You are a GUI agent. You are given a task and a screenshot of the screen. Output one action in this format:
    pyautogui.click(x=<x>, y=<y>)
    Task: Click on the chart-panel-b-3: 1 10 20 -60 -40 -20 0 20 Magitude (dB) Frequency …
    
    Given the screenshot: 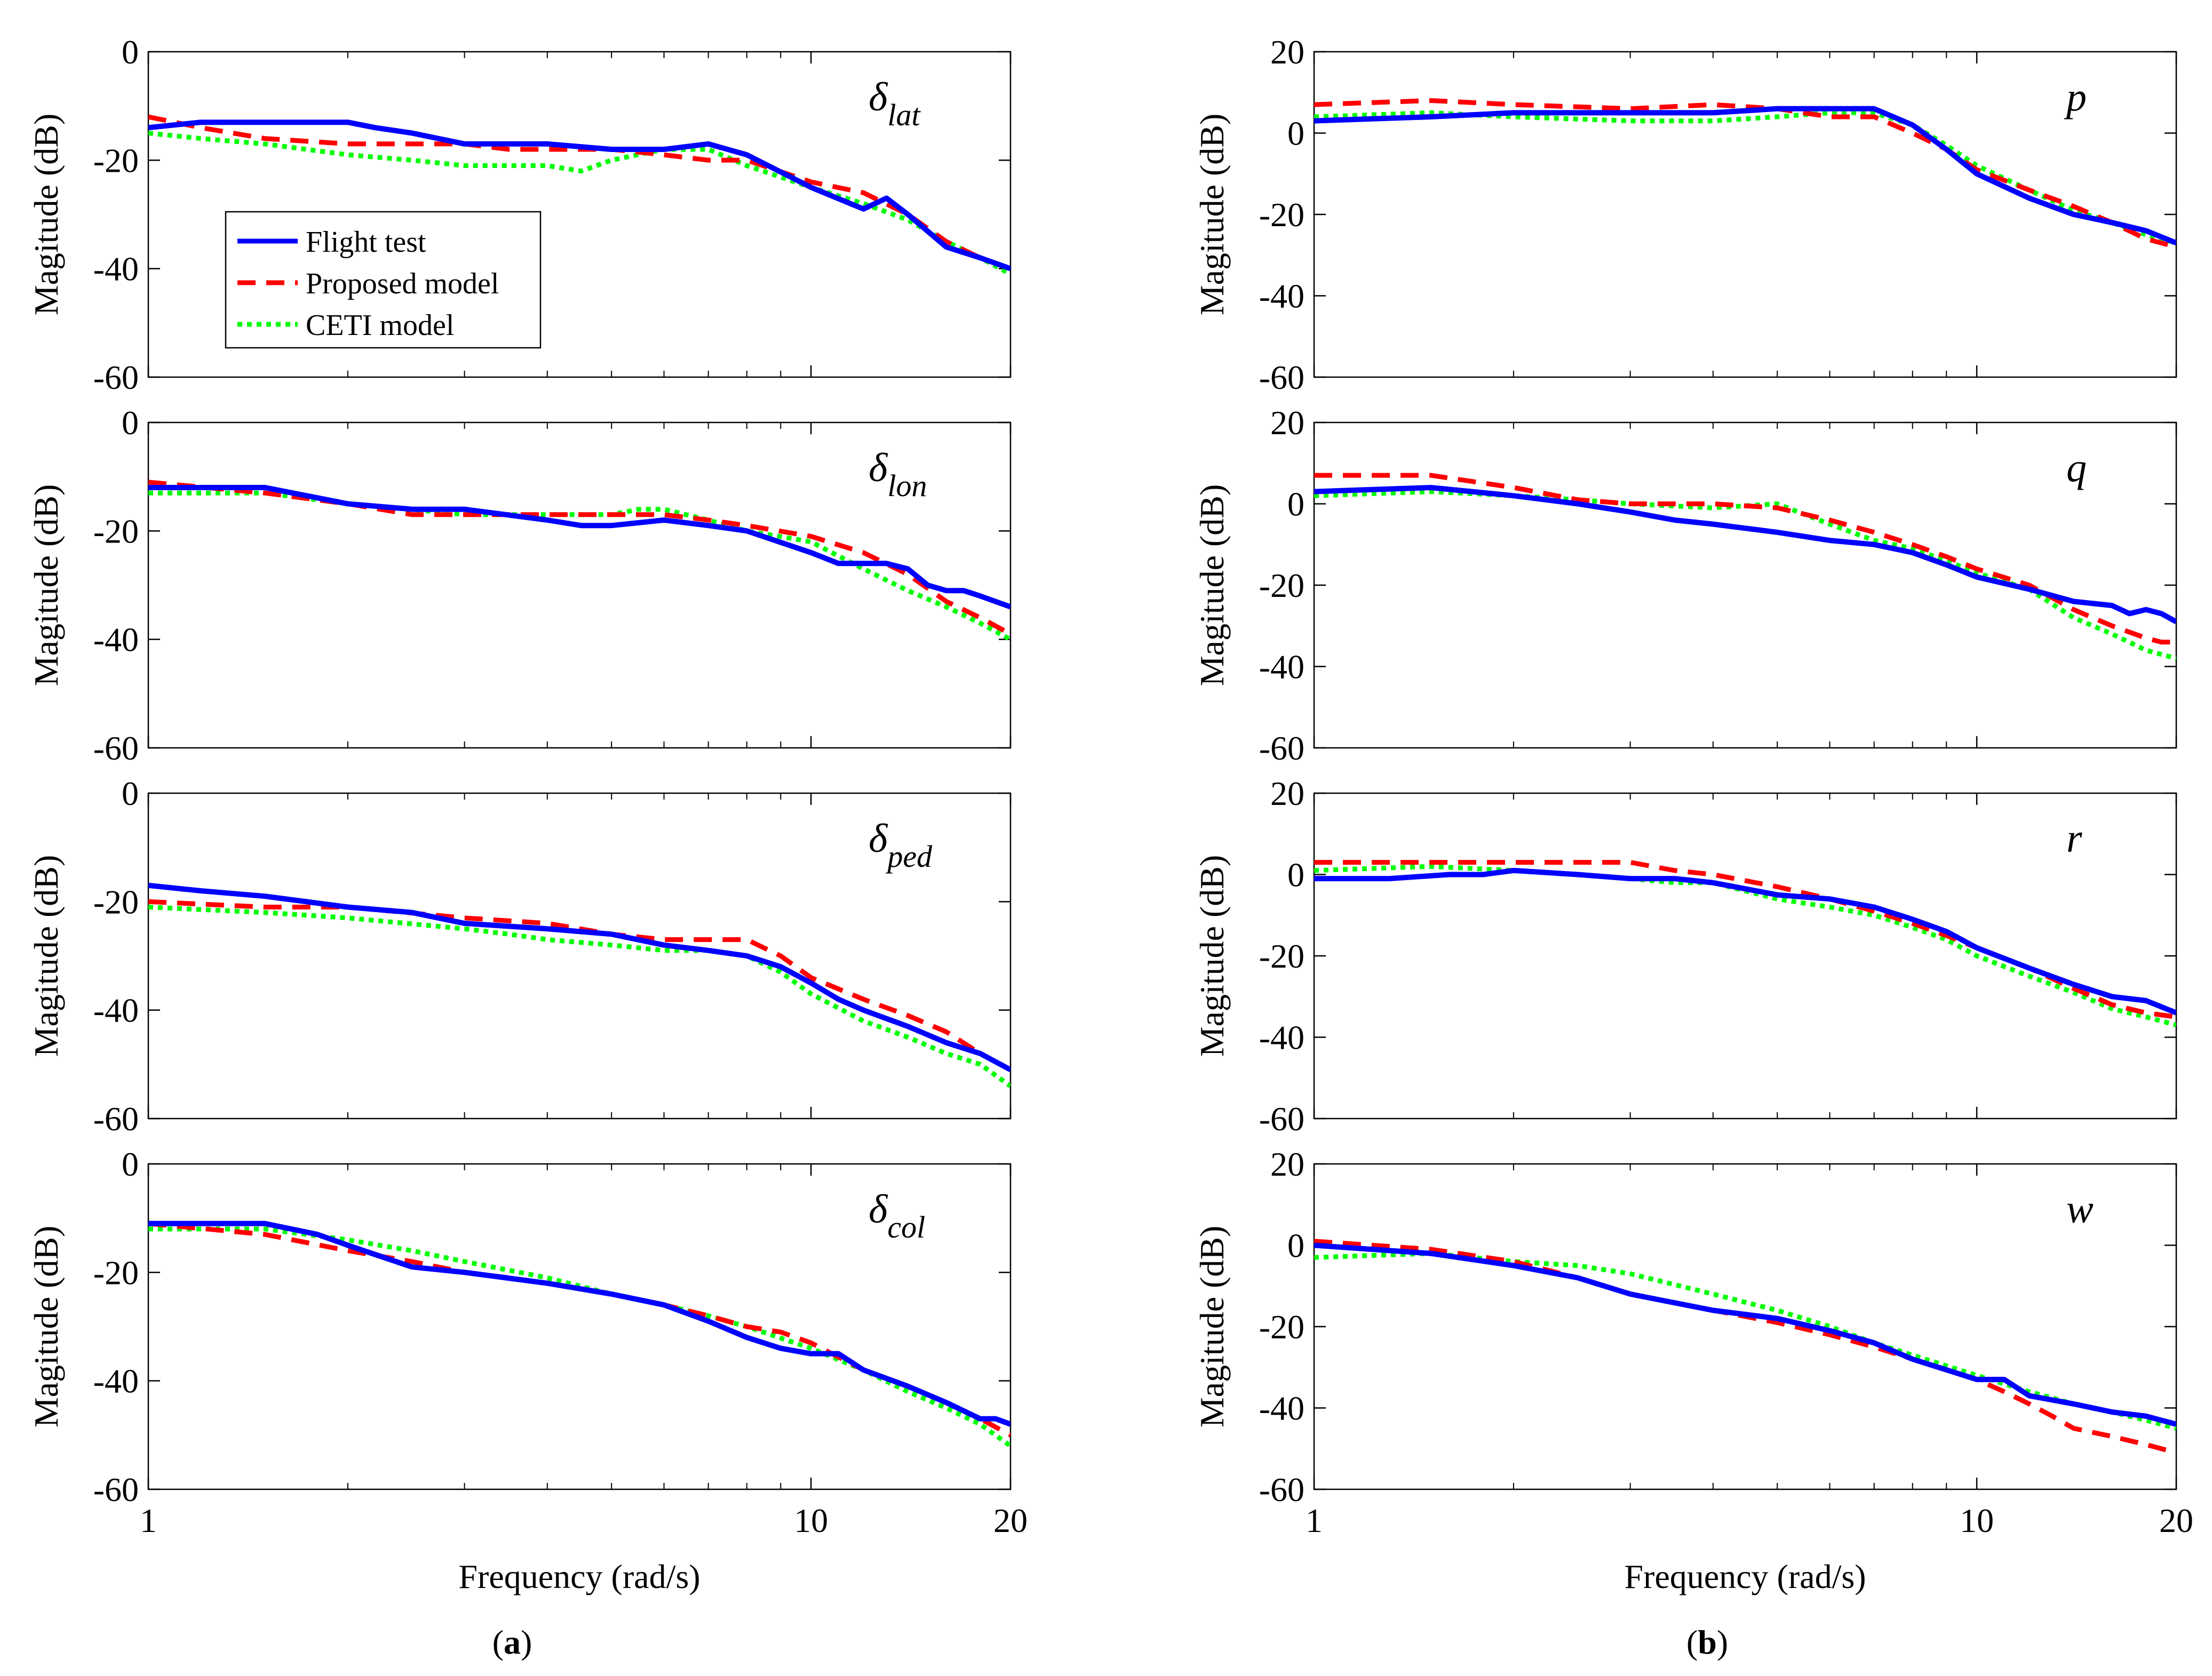 What is the action you would take?
    pyautogui.click(x=1693, y=1370)
    